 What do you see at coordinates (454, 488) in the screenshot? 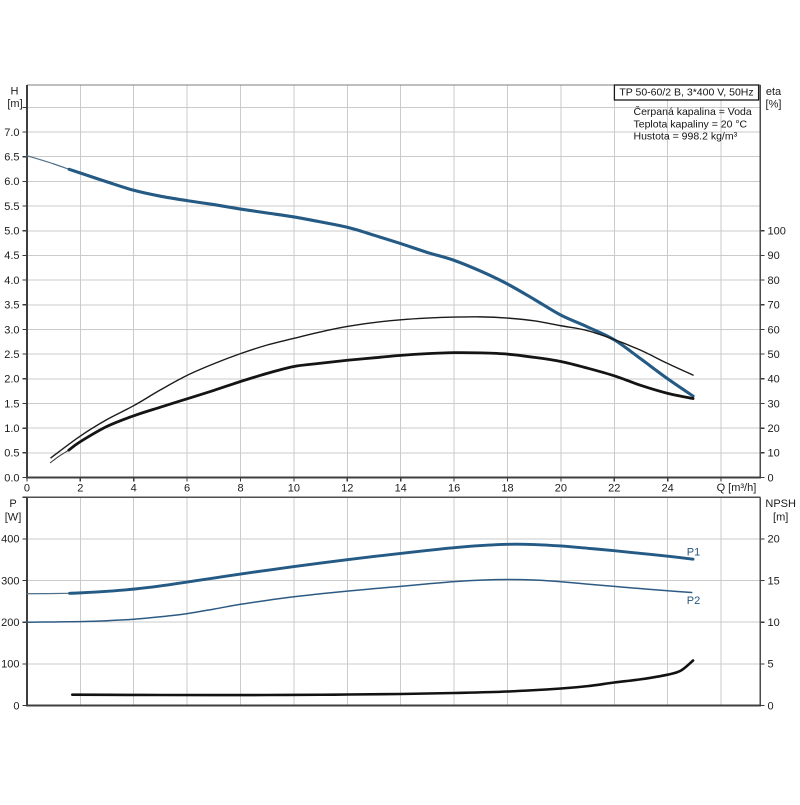
I see `svg-text: 16` at bounding box center [454, 488].